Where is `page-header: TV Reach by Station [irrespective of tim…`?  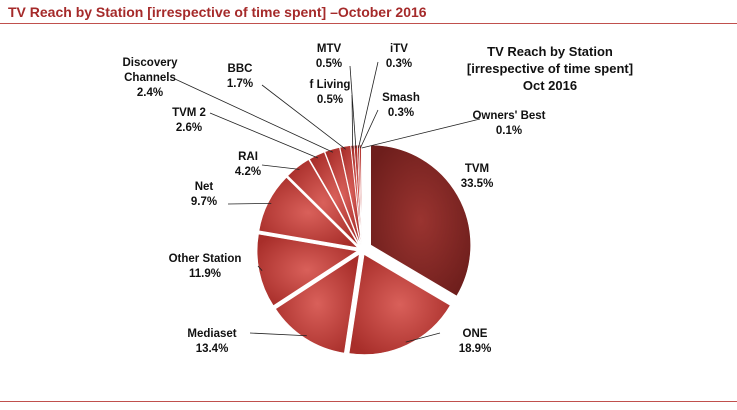 page-header: TV Reach by Station [irrespective of tim… is located at coordinates (217, 12).